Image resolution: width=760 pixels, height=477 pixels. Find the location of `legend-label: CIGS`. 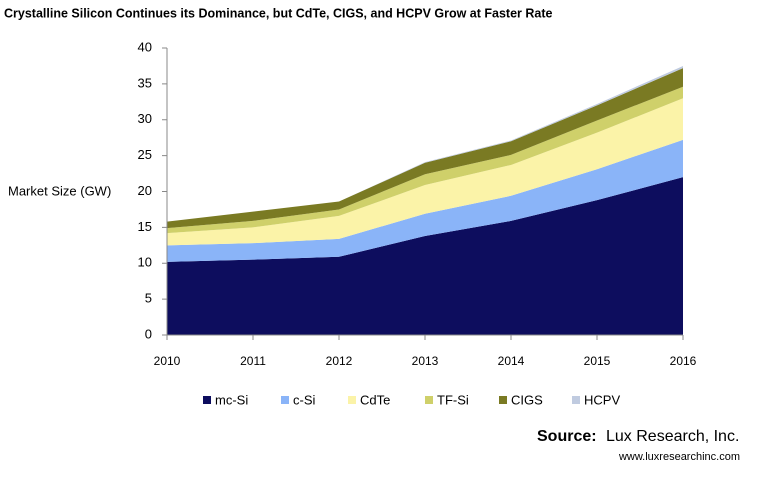

legend-label: CIGS is located at coordinates (527, 399).